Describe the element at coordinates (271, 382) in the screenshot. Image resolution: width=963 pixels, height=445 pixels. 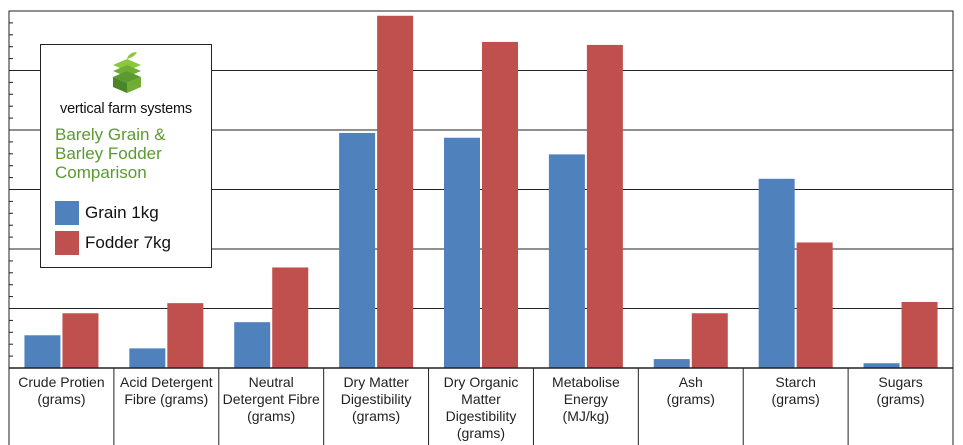
I see `category-label: Neutral` at that location.